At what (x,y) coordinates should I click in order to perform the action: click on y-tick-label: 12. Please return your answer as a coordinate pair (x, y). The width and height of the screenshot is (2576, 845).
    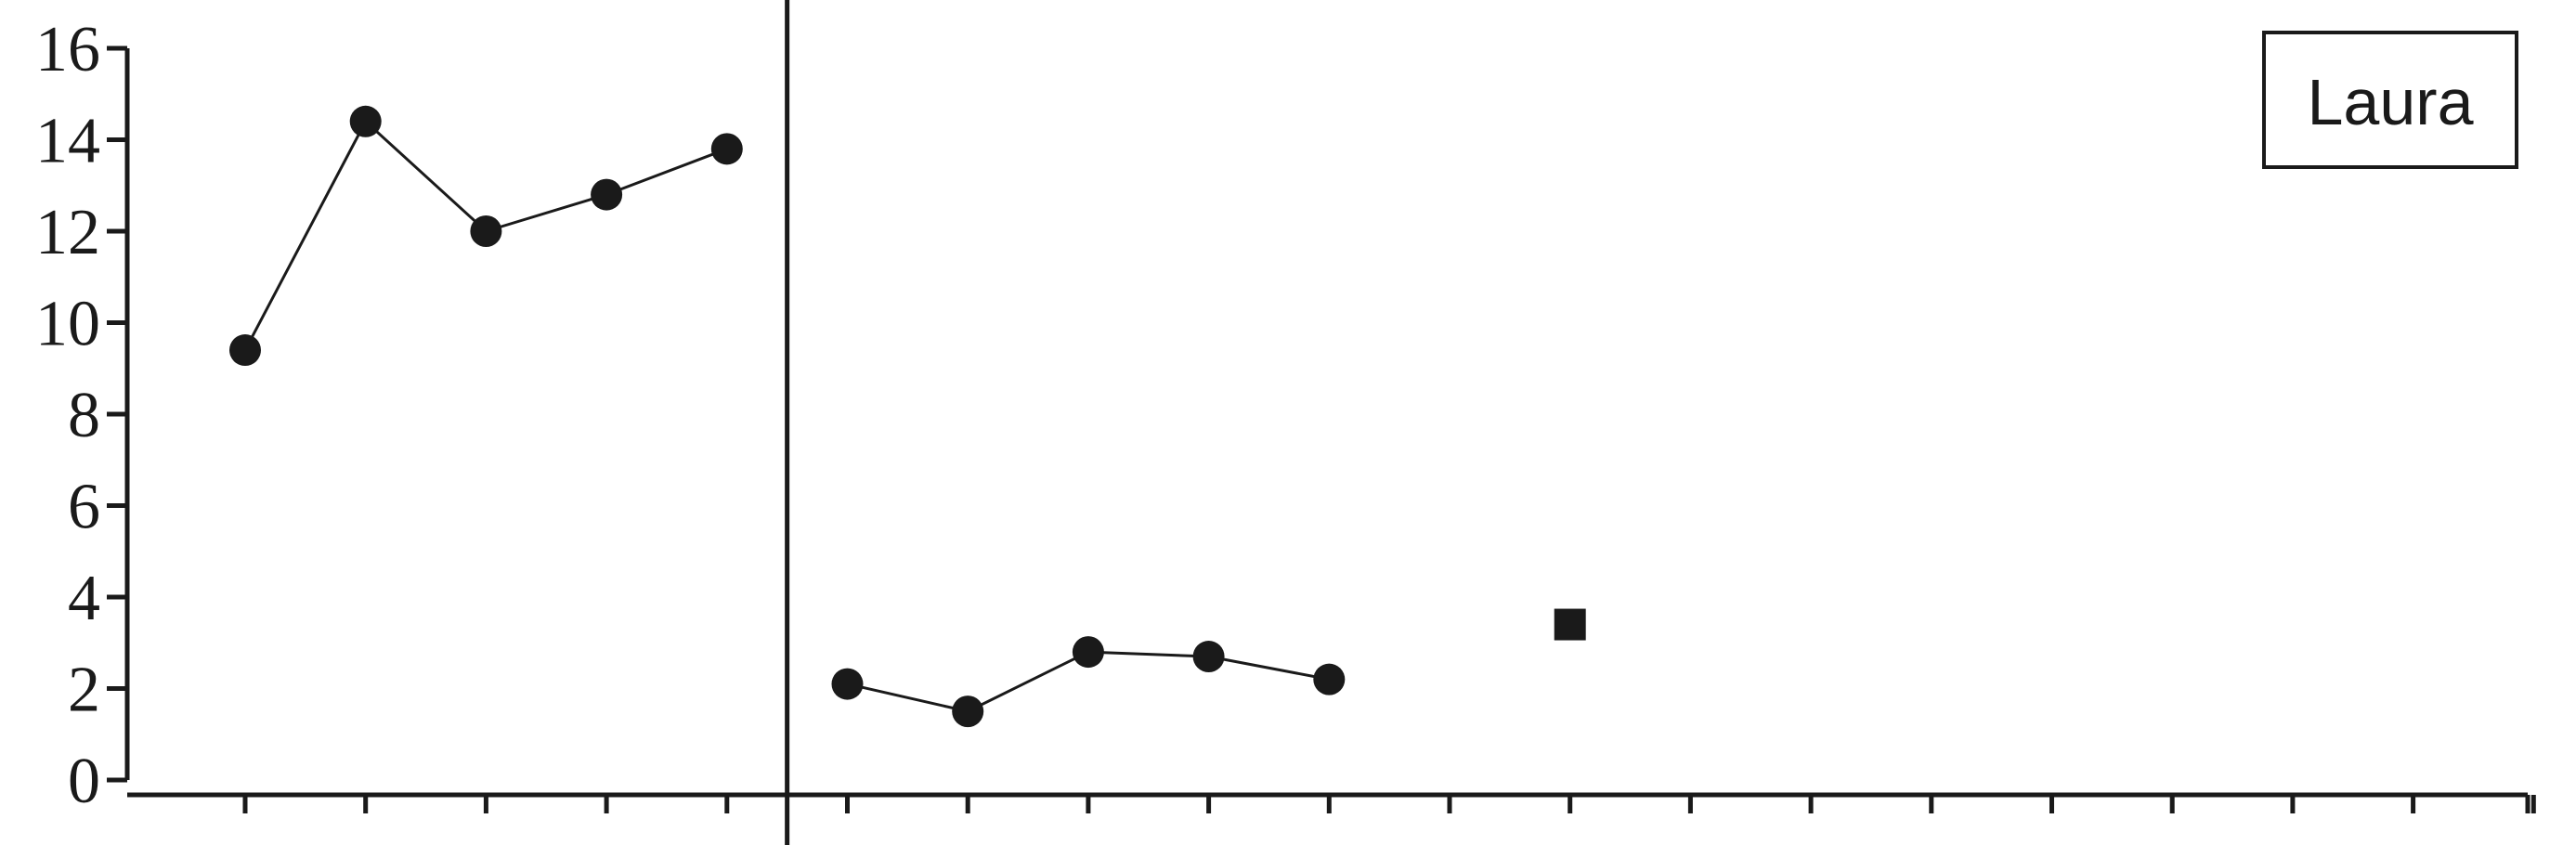
    Looking at the image, I should click on (67, 232).